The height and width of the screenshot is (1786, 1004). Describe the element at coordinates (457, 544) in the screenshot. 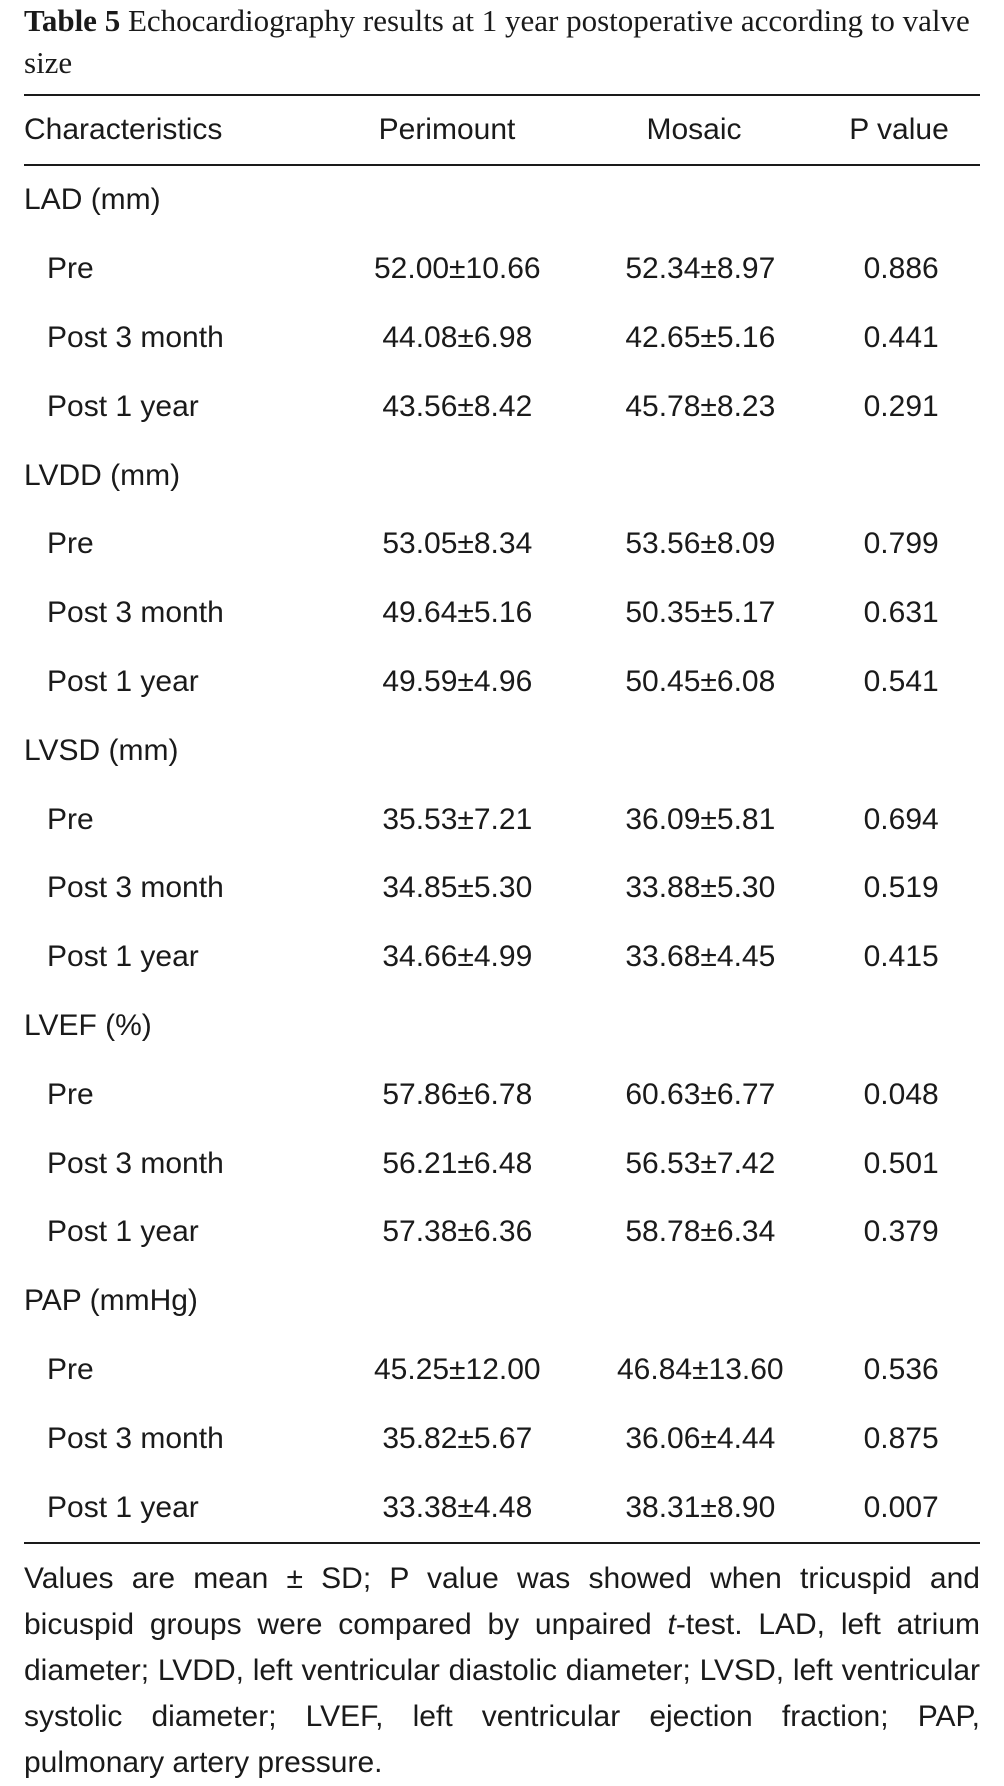

I see `perimount-value: 53.05±8.34` at that location.